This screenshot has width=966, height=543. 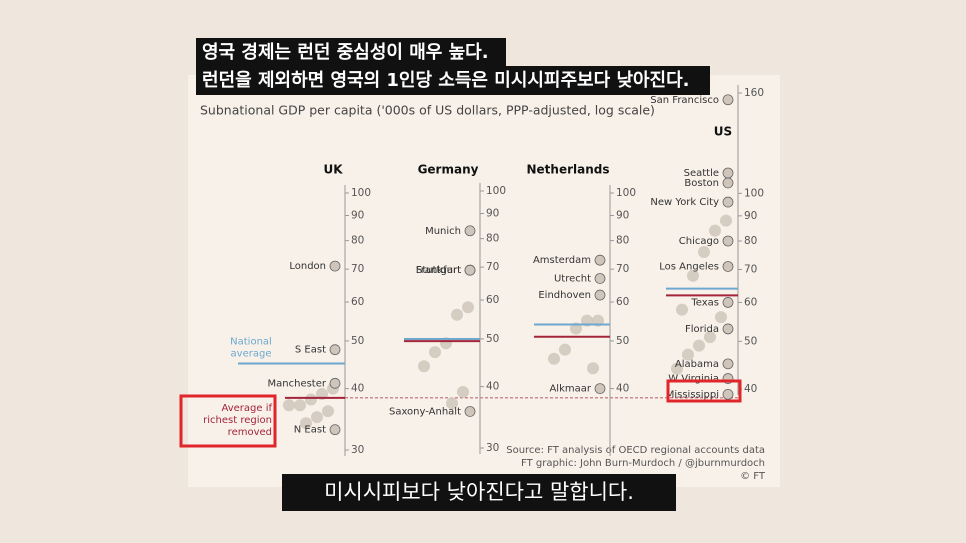 I want to click on dot-label: Saxony-Anhalt, so click(x=425, y=411).